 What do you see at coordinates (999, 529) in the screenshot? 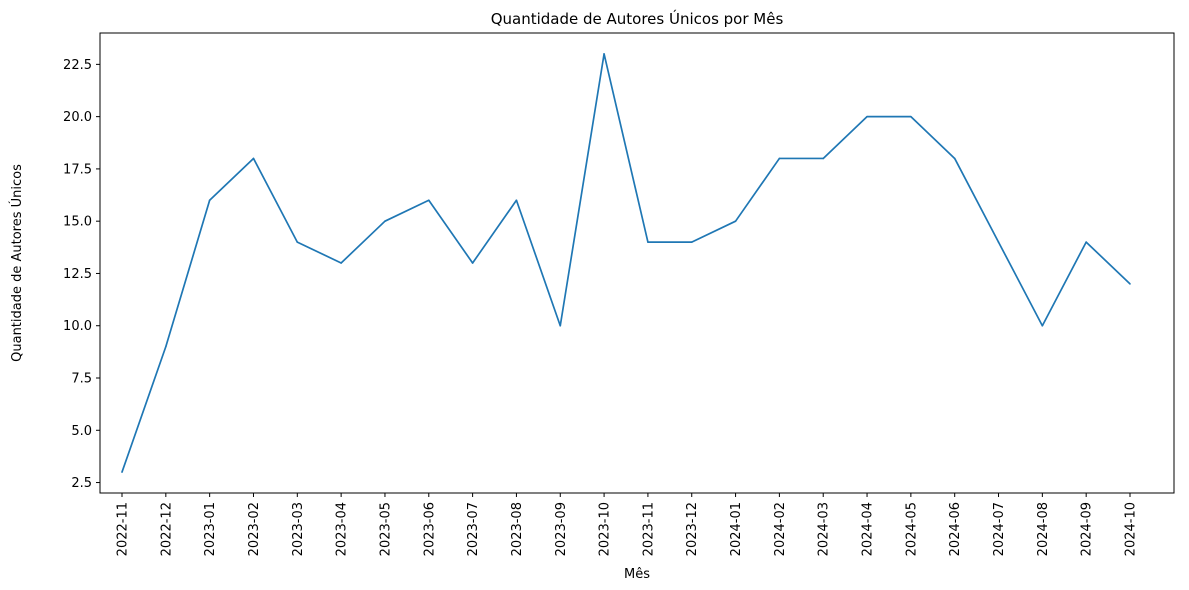
I see `x-tick-label: 2024-07` at bounding box center [999, 529].